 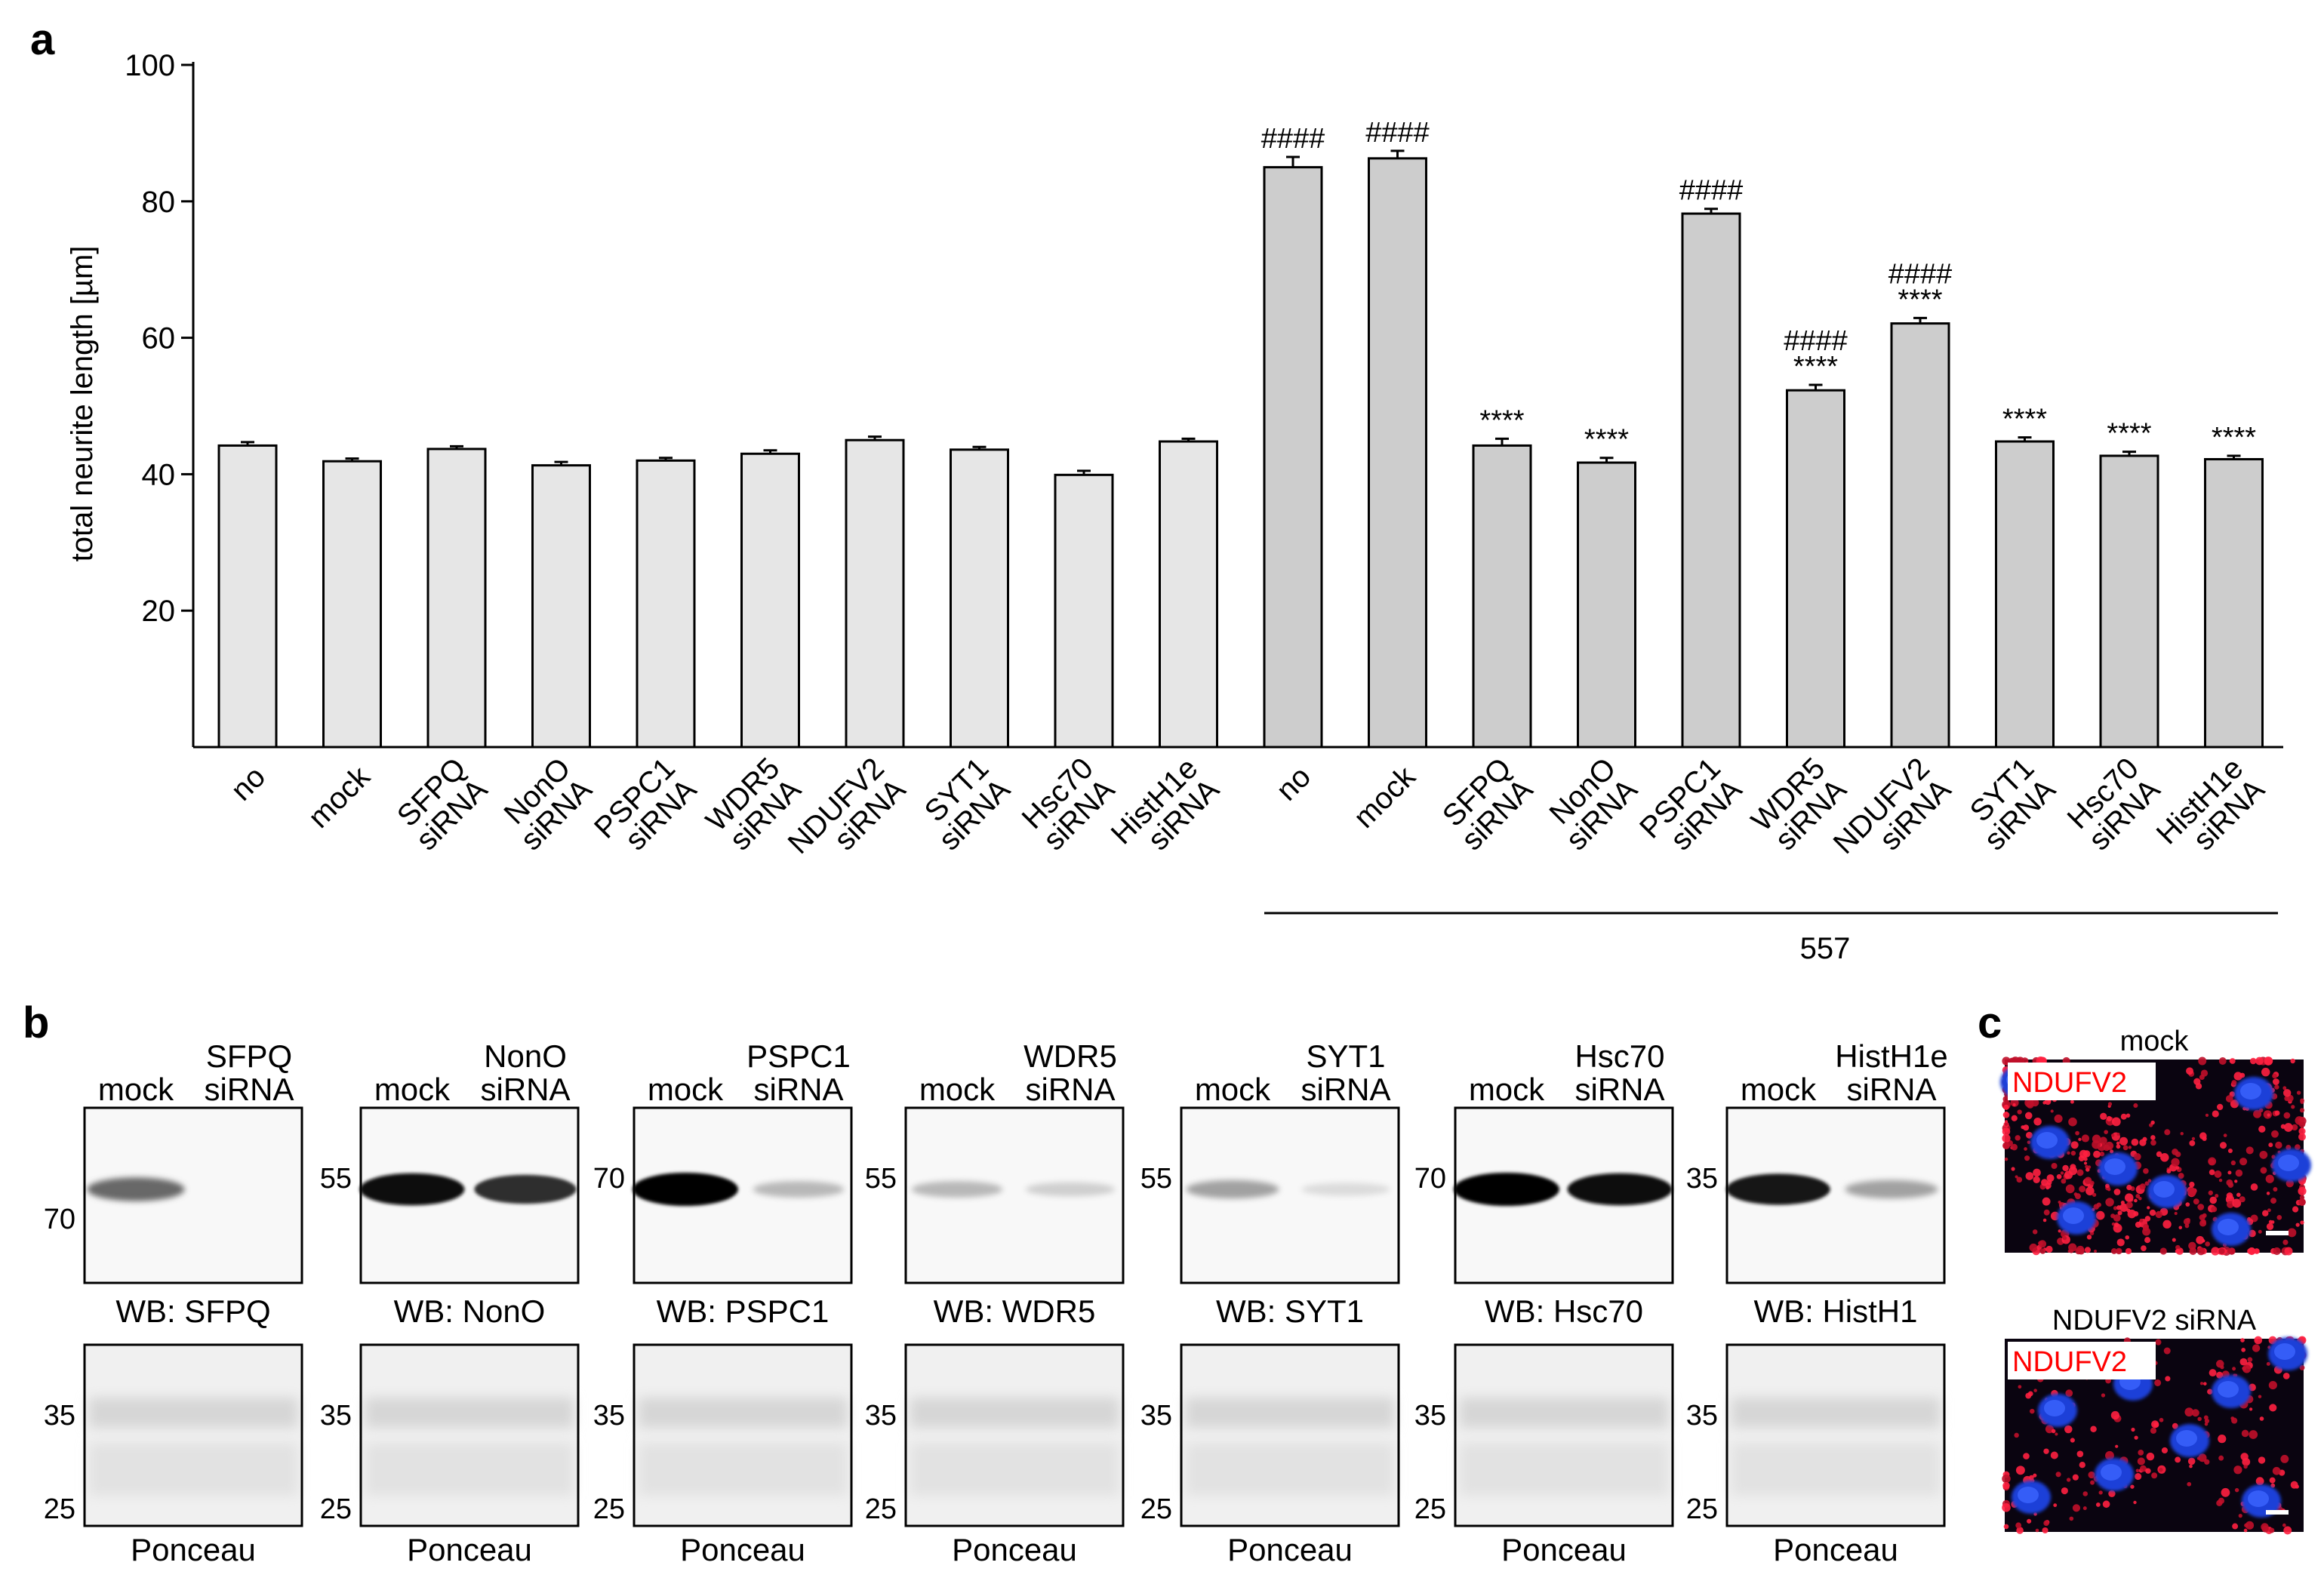 What do you see at coordinates (336, 1179) in the screenshot?
I see `wb-size-marker: 55` at bounding box center [336, 1179].